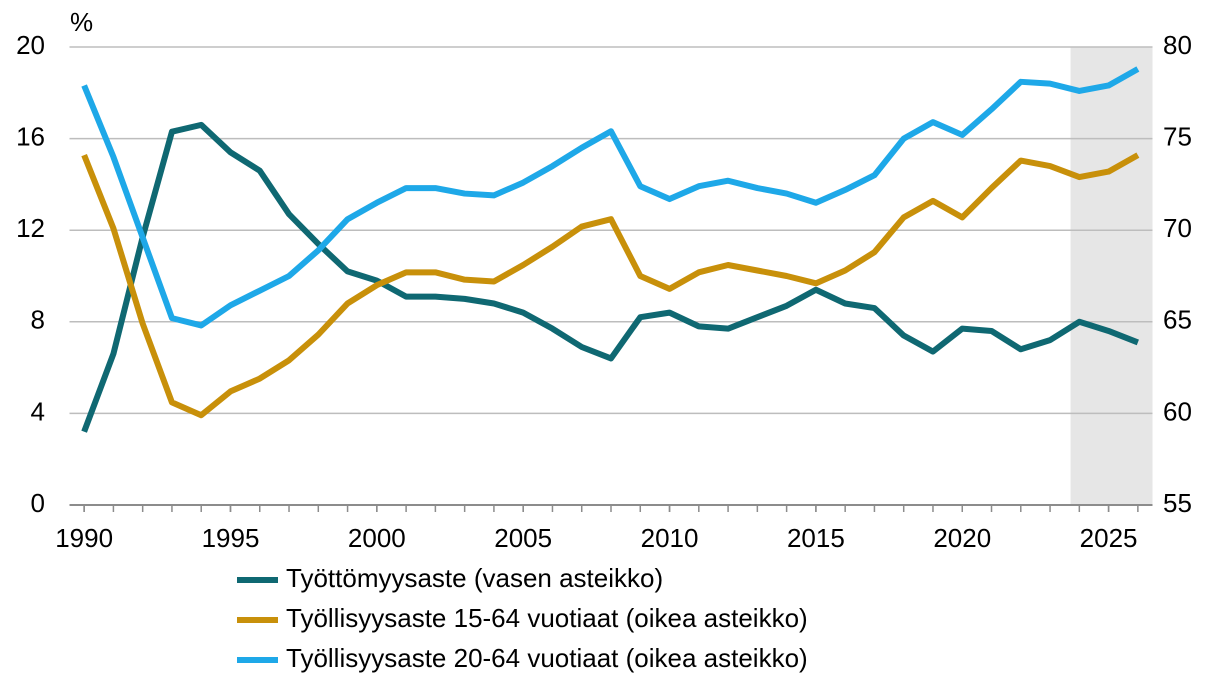  What do you see at coordinates (377, 538) in the screenshot?
I see `x-tick-label: 2000` at bounding box center [377, 538].